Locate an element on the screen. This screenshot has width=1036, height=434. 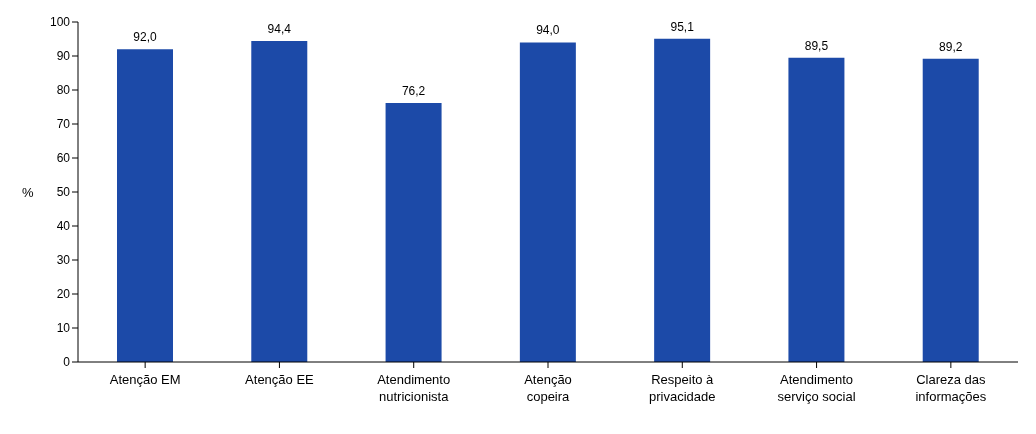
x-tick-label: Atenção EE is located at coordinates (280, 379).